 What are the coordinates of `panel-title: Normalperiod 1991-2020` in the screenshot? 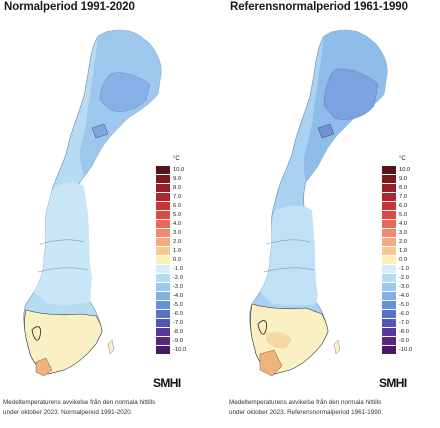 It's located at (69, 7).